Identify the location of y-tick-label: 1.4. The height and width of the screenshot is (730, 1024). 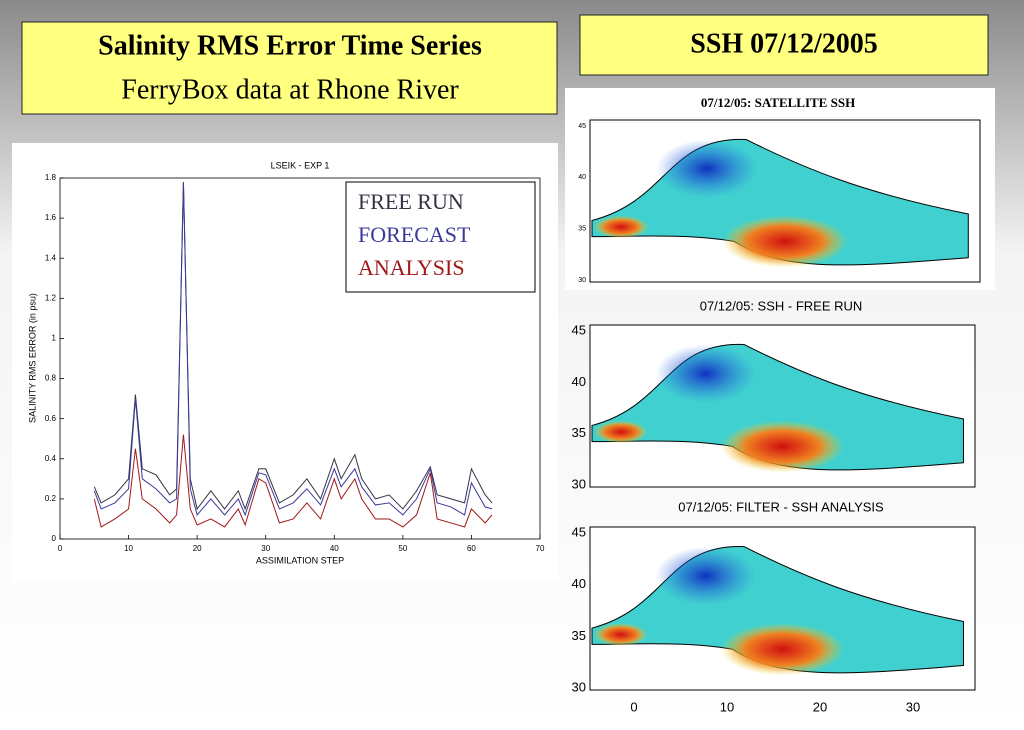
(51, 257).